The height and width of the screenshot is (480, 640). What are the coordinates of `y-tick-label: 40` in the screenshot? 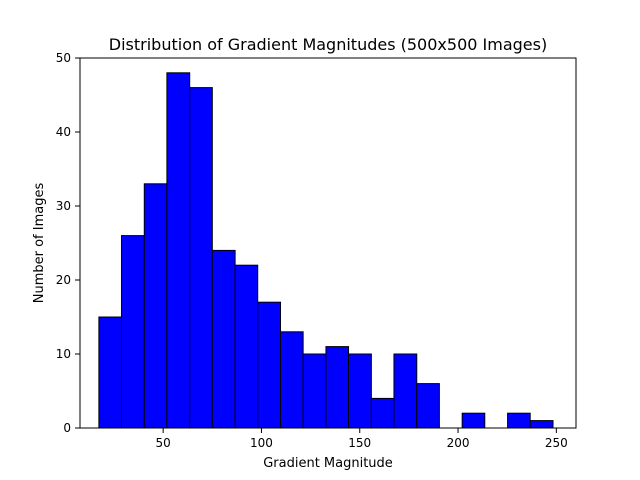 It's located at (63, 132).